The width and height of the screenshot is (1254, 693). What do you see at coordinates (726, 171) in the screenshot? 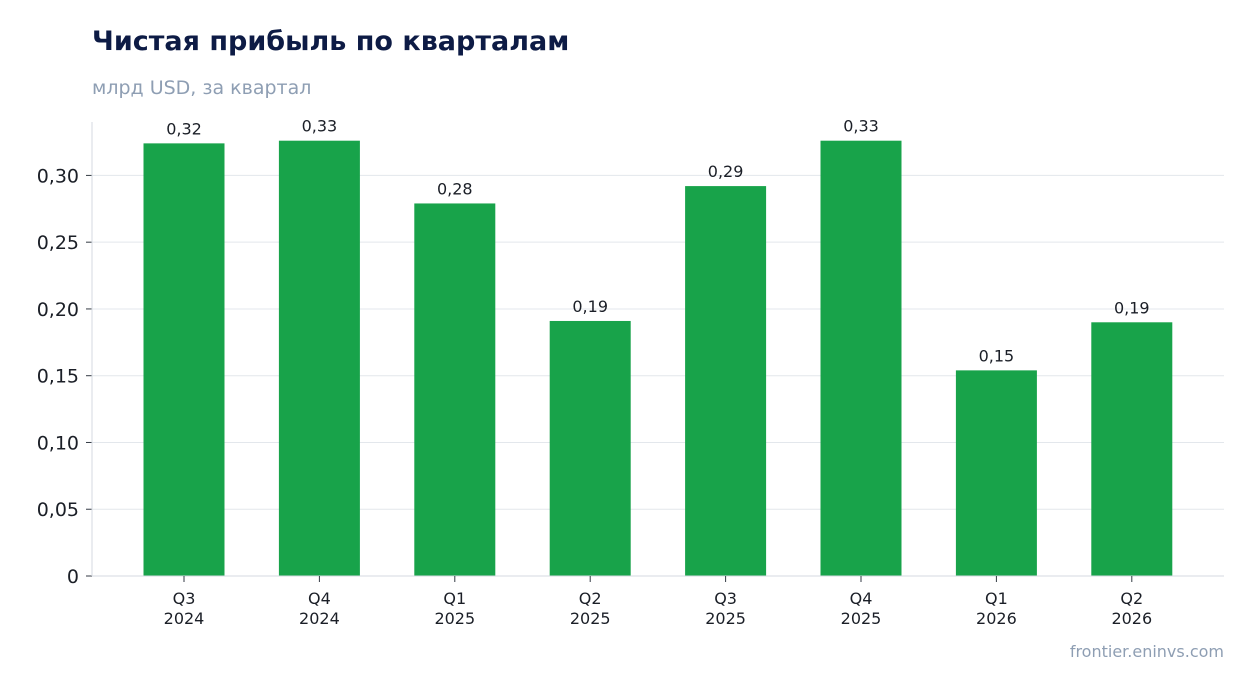
I see `data-label: 0,29` at bounding box center [726, 171].